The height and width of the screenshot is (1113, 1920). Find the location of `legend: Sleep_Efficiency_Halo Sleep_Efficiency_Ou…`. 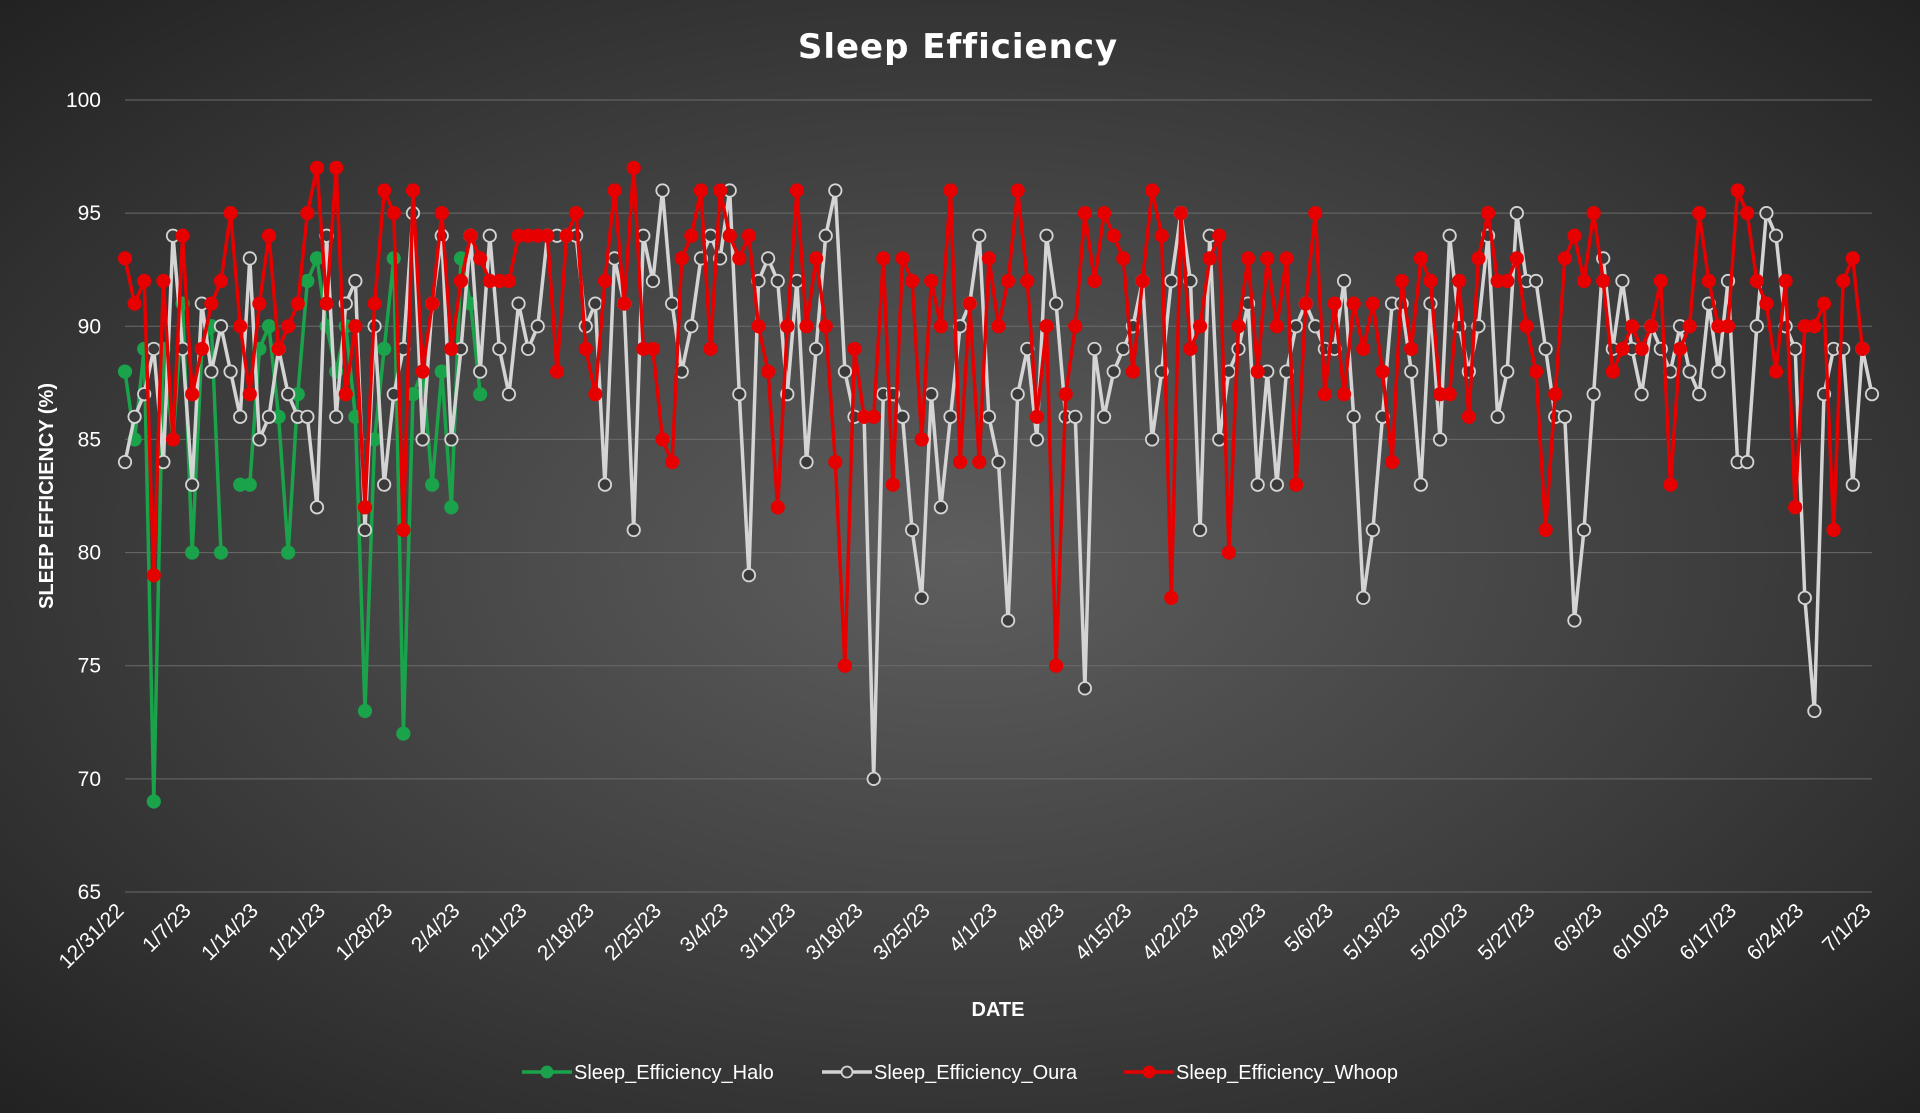

legend: Sleep_Efficiency_Halo Sleep_Efficiency_Ou… is located at coordinates (960, 1073).